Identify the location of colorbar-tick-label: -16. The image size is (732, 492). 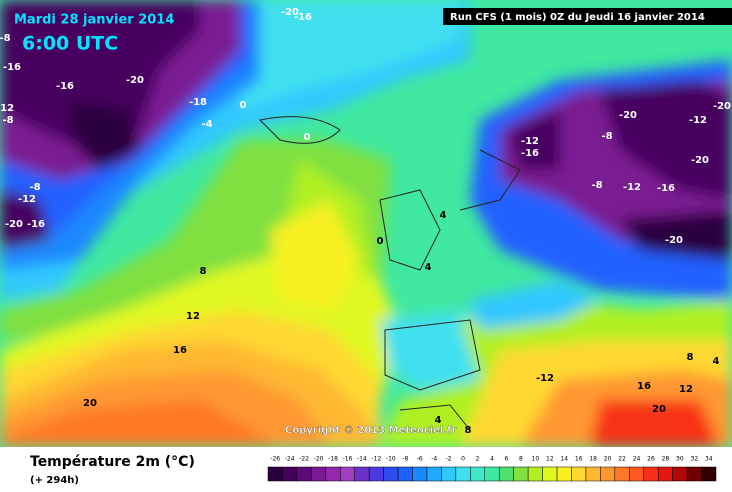
(348, 459).